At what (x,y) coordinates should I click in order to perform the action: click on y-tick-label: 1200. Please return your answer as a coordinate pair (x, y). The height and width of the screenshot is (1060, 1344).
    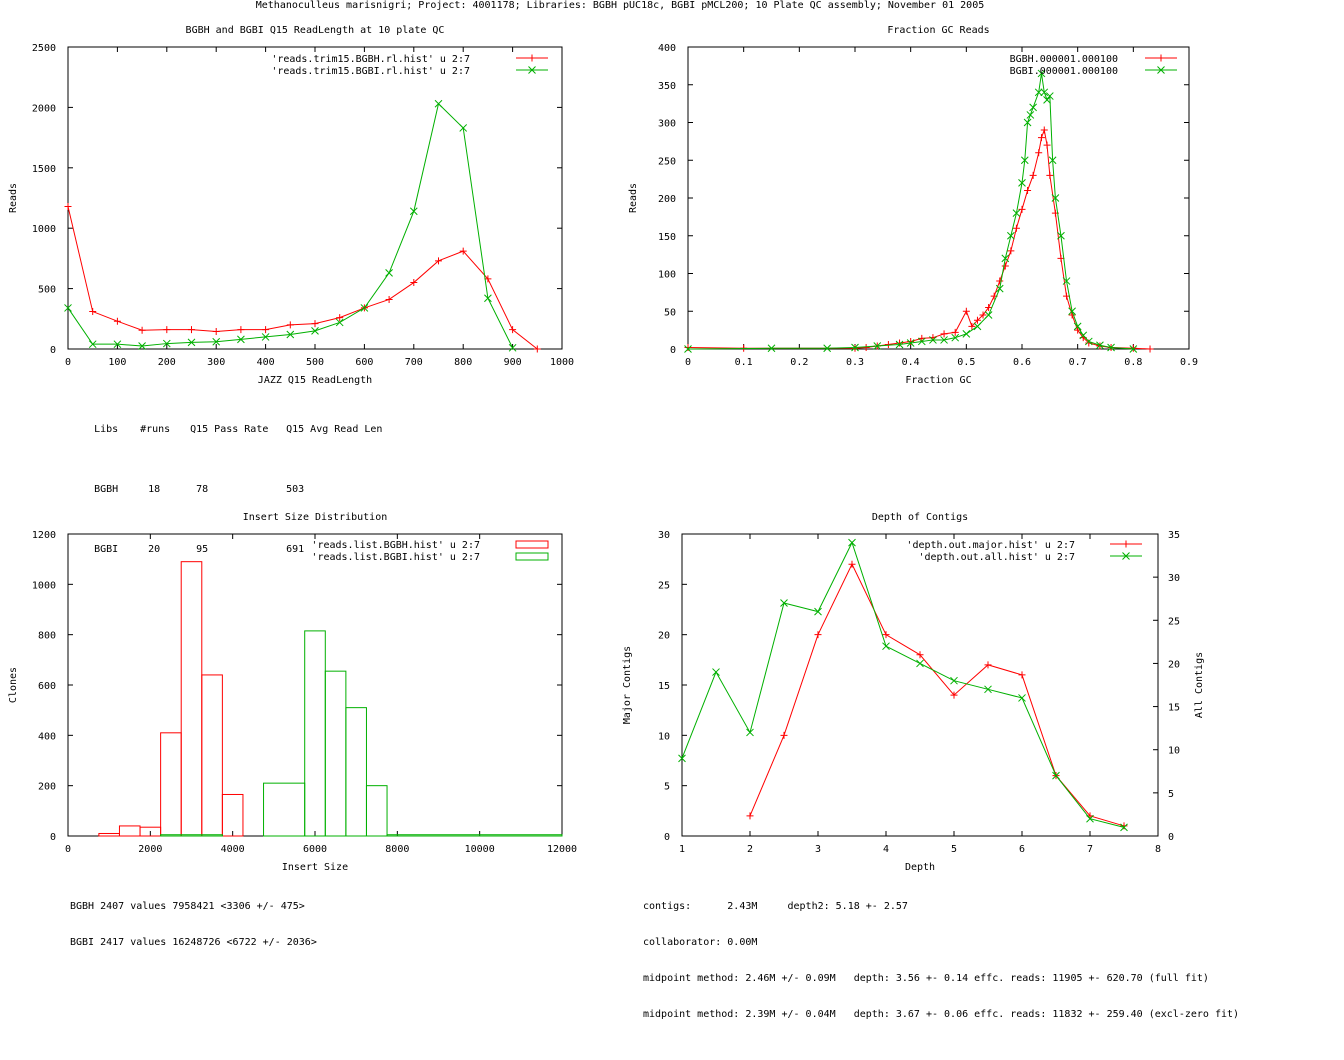
    Looking at the image, I should click on (44, 535).